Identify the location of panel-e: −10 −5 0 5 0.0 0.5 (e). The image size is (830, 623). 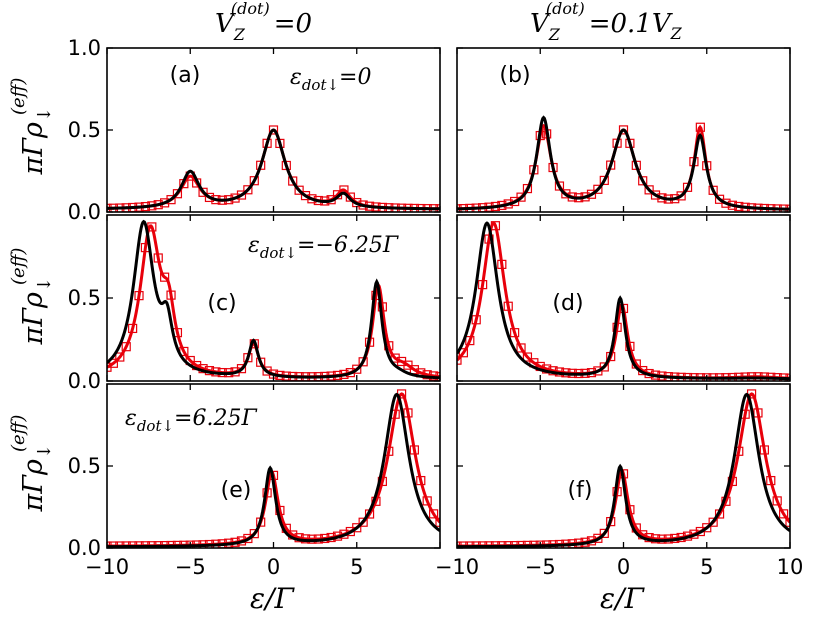
(254, 481).